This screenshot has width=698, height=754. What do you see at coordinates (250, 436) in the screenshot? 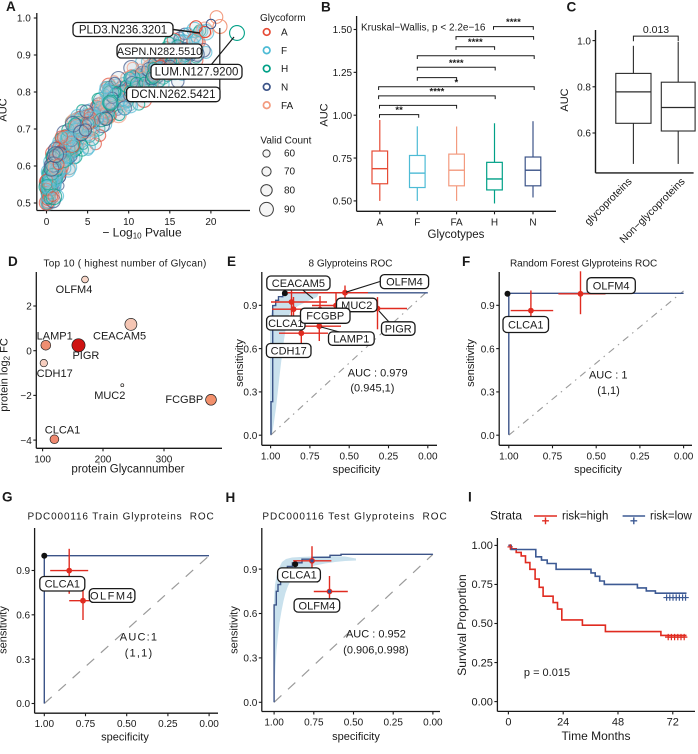
I see `svg-text: 0.0` at bounding box center [250, 436].